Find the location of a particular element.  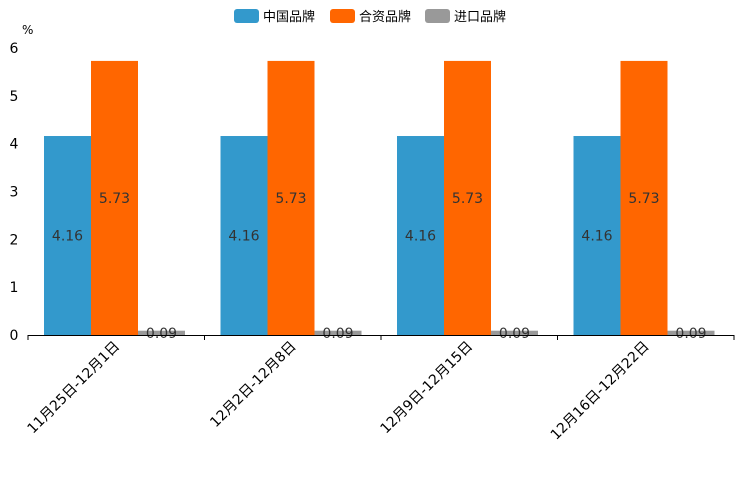

data-label-1-2: 5.73 is located at coordinates (467, 199).